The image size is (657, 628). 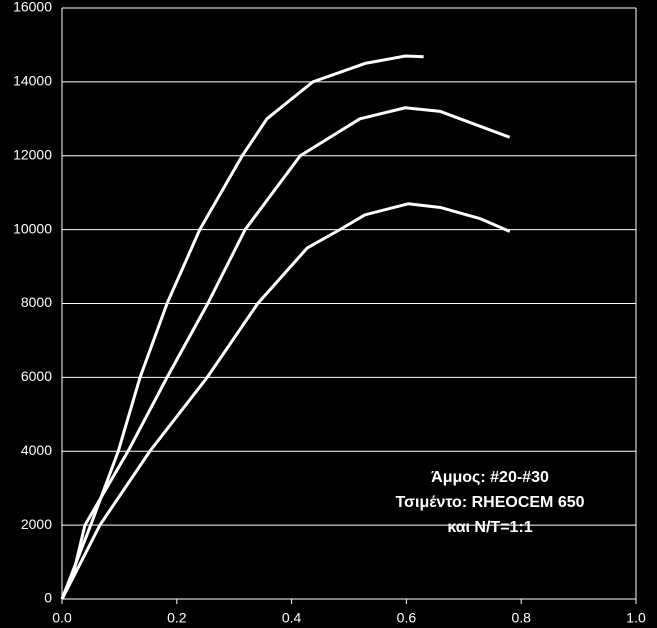 I want to click on x-tick-label: 0.8, so click(x=521, y=618).